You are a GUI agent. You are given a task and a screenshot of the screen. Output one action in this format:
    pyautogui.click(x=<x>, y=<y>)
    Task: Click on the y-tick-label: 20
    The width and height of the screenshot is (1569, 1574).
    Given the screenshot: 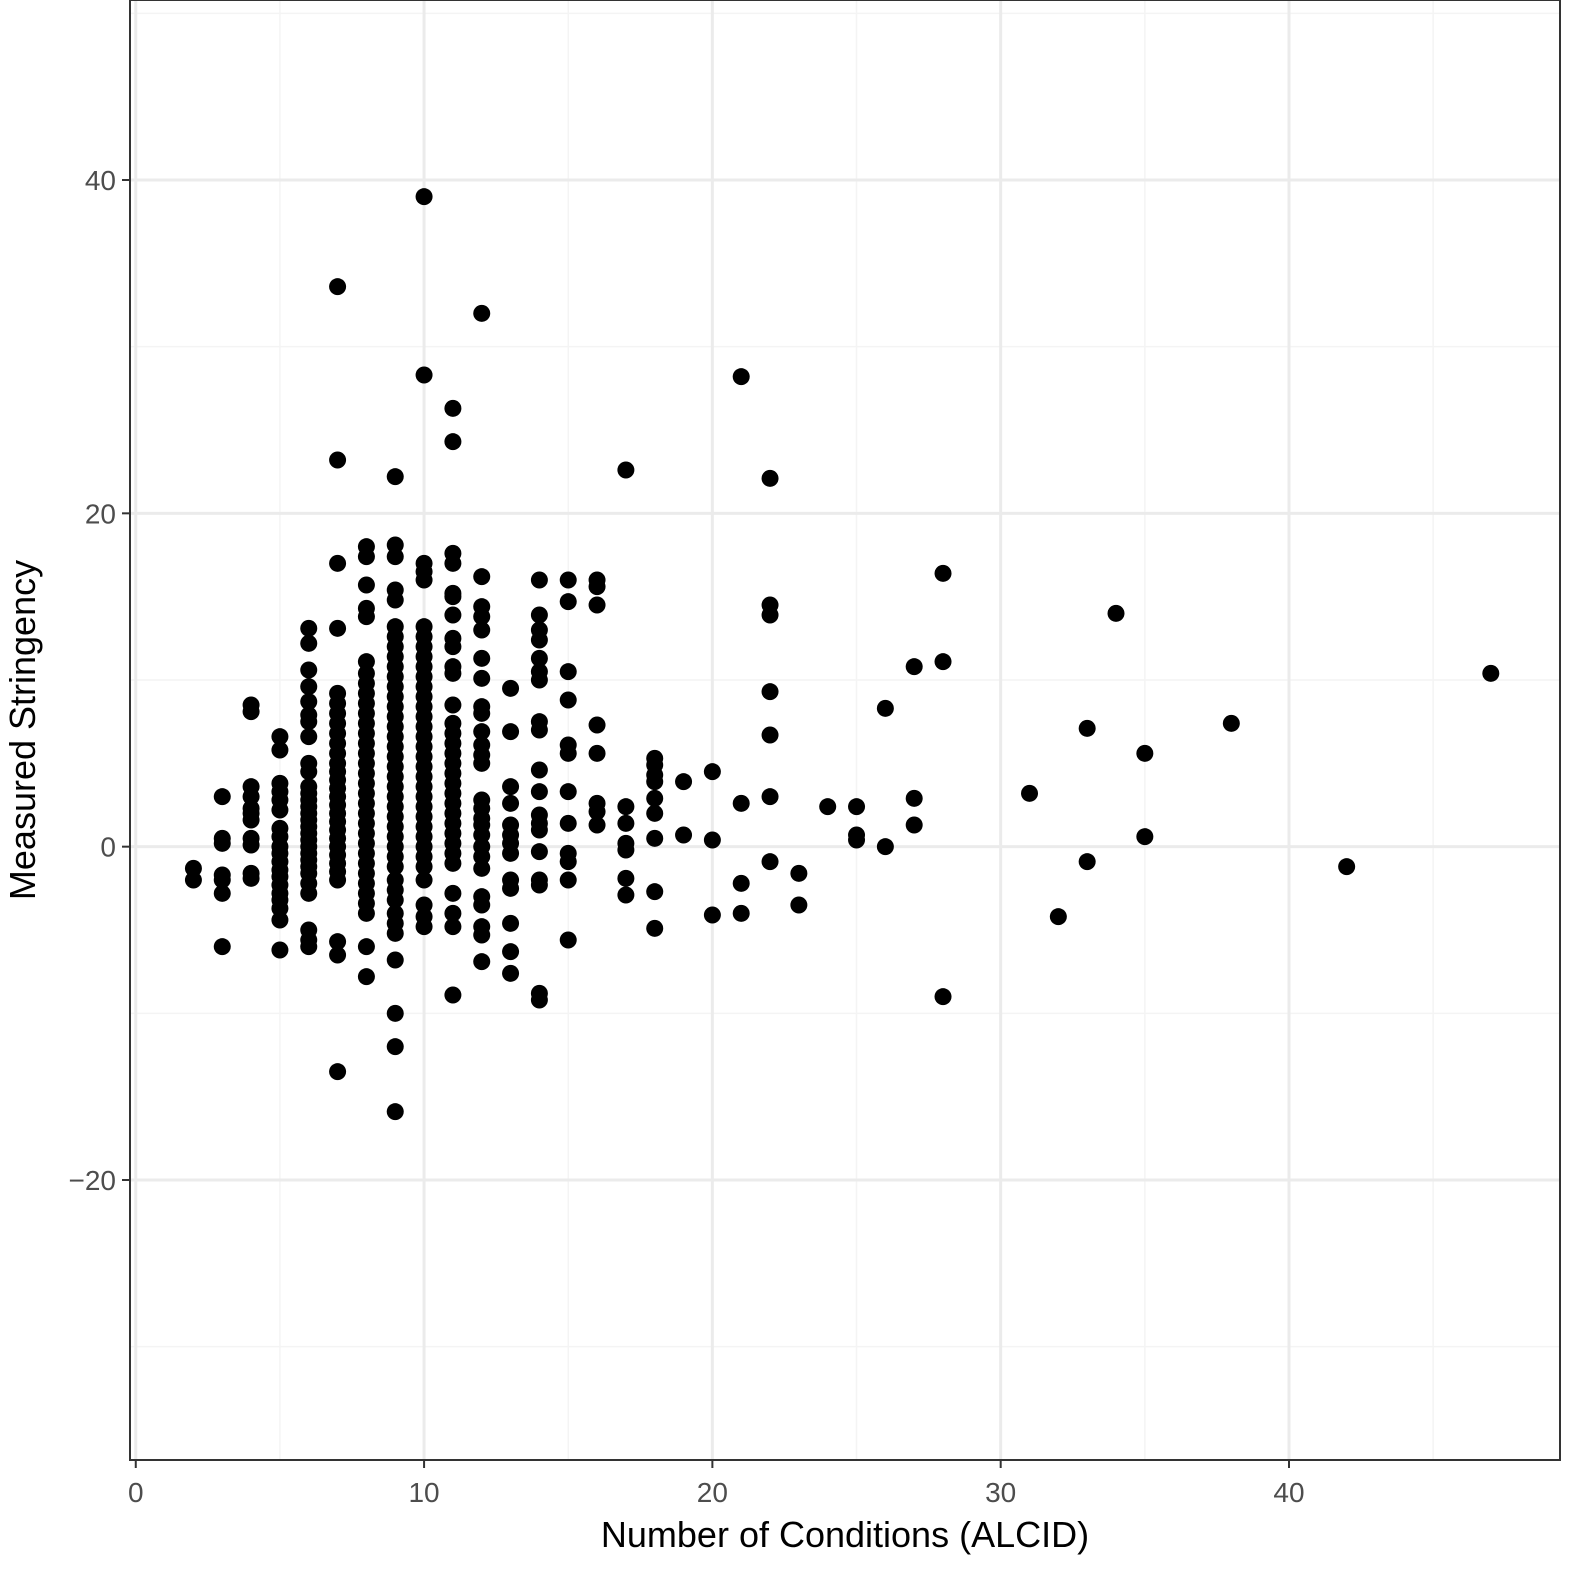 What is the action you would take?
    pyautogui.click(x=100, y=513)
    